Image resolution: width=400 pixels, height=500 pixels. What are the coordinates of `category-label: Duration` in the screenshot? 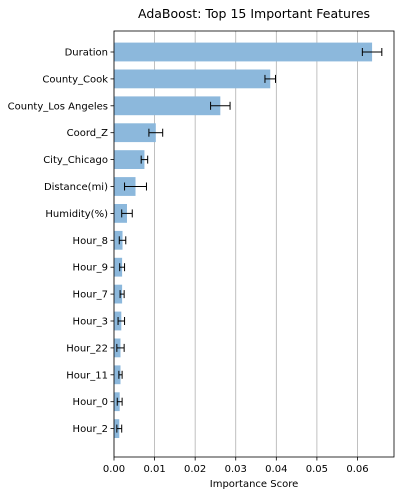 It's located at (86, 53).